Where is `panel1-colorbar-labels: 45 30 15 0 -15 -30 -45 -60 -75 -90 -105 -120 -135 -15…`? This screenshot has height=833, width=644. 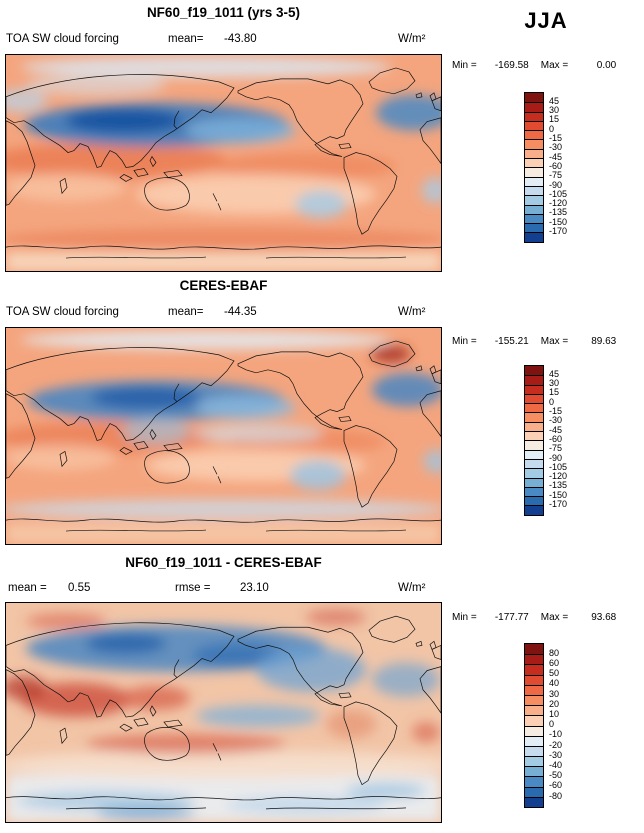 panel1-colorbar-labels: 45 30 15 0 -15 -30 -45 -60 -75 -90 -105 -120 -135 -15… is located at coordinates (571, 166).